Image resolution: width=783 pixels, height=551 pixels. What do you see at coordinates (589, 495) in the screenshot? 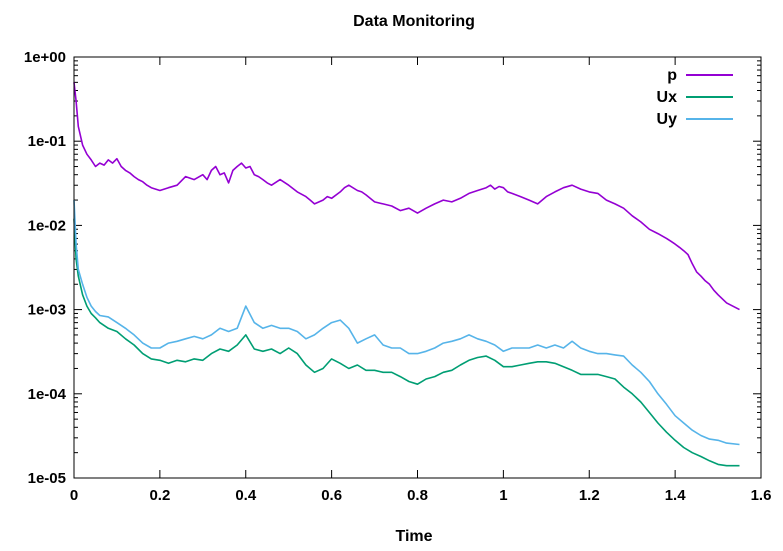
I see `x-tick-label: 1.2` at bounding box center [589, 495].